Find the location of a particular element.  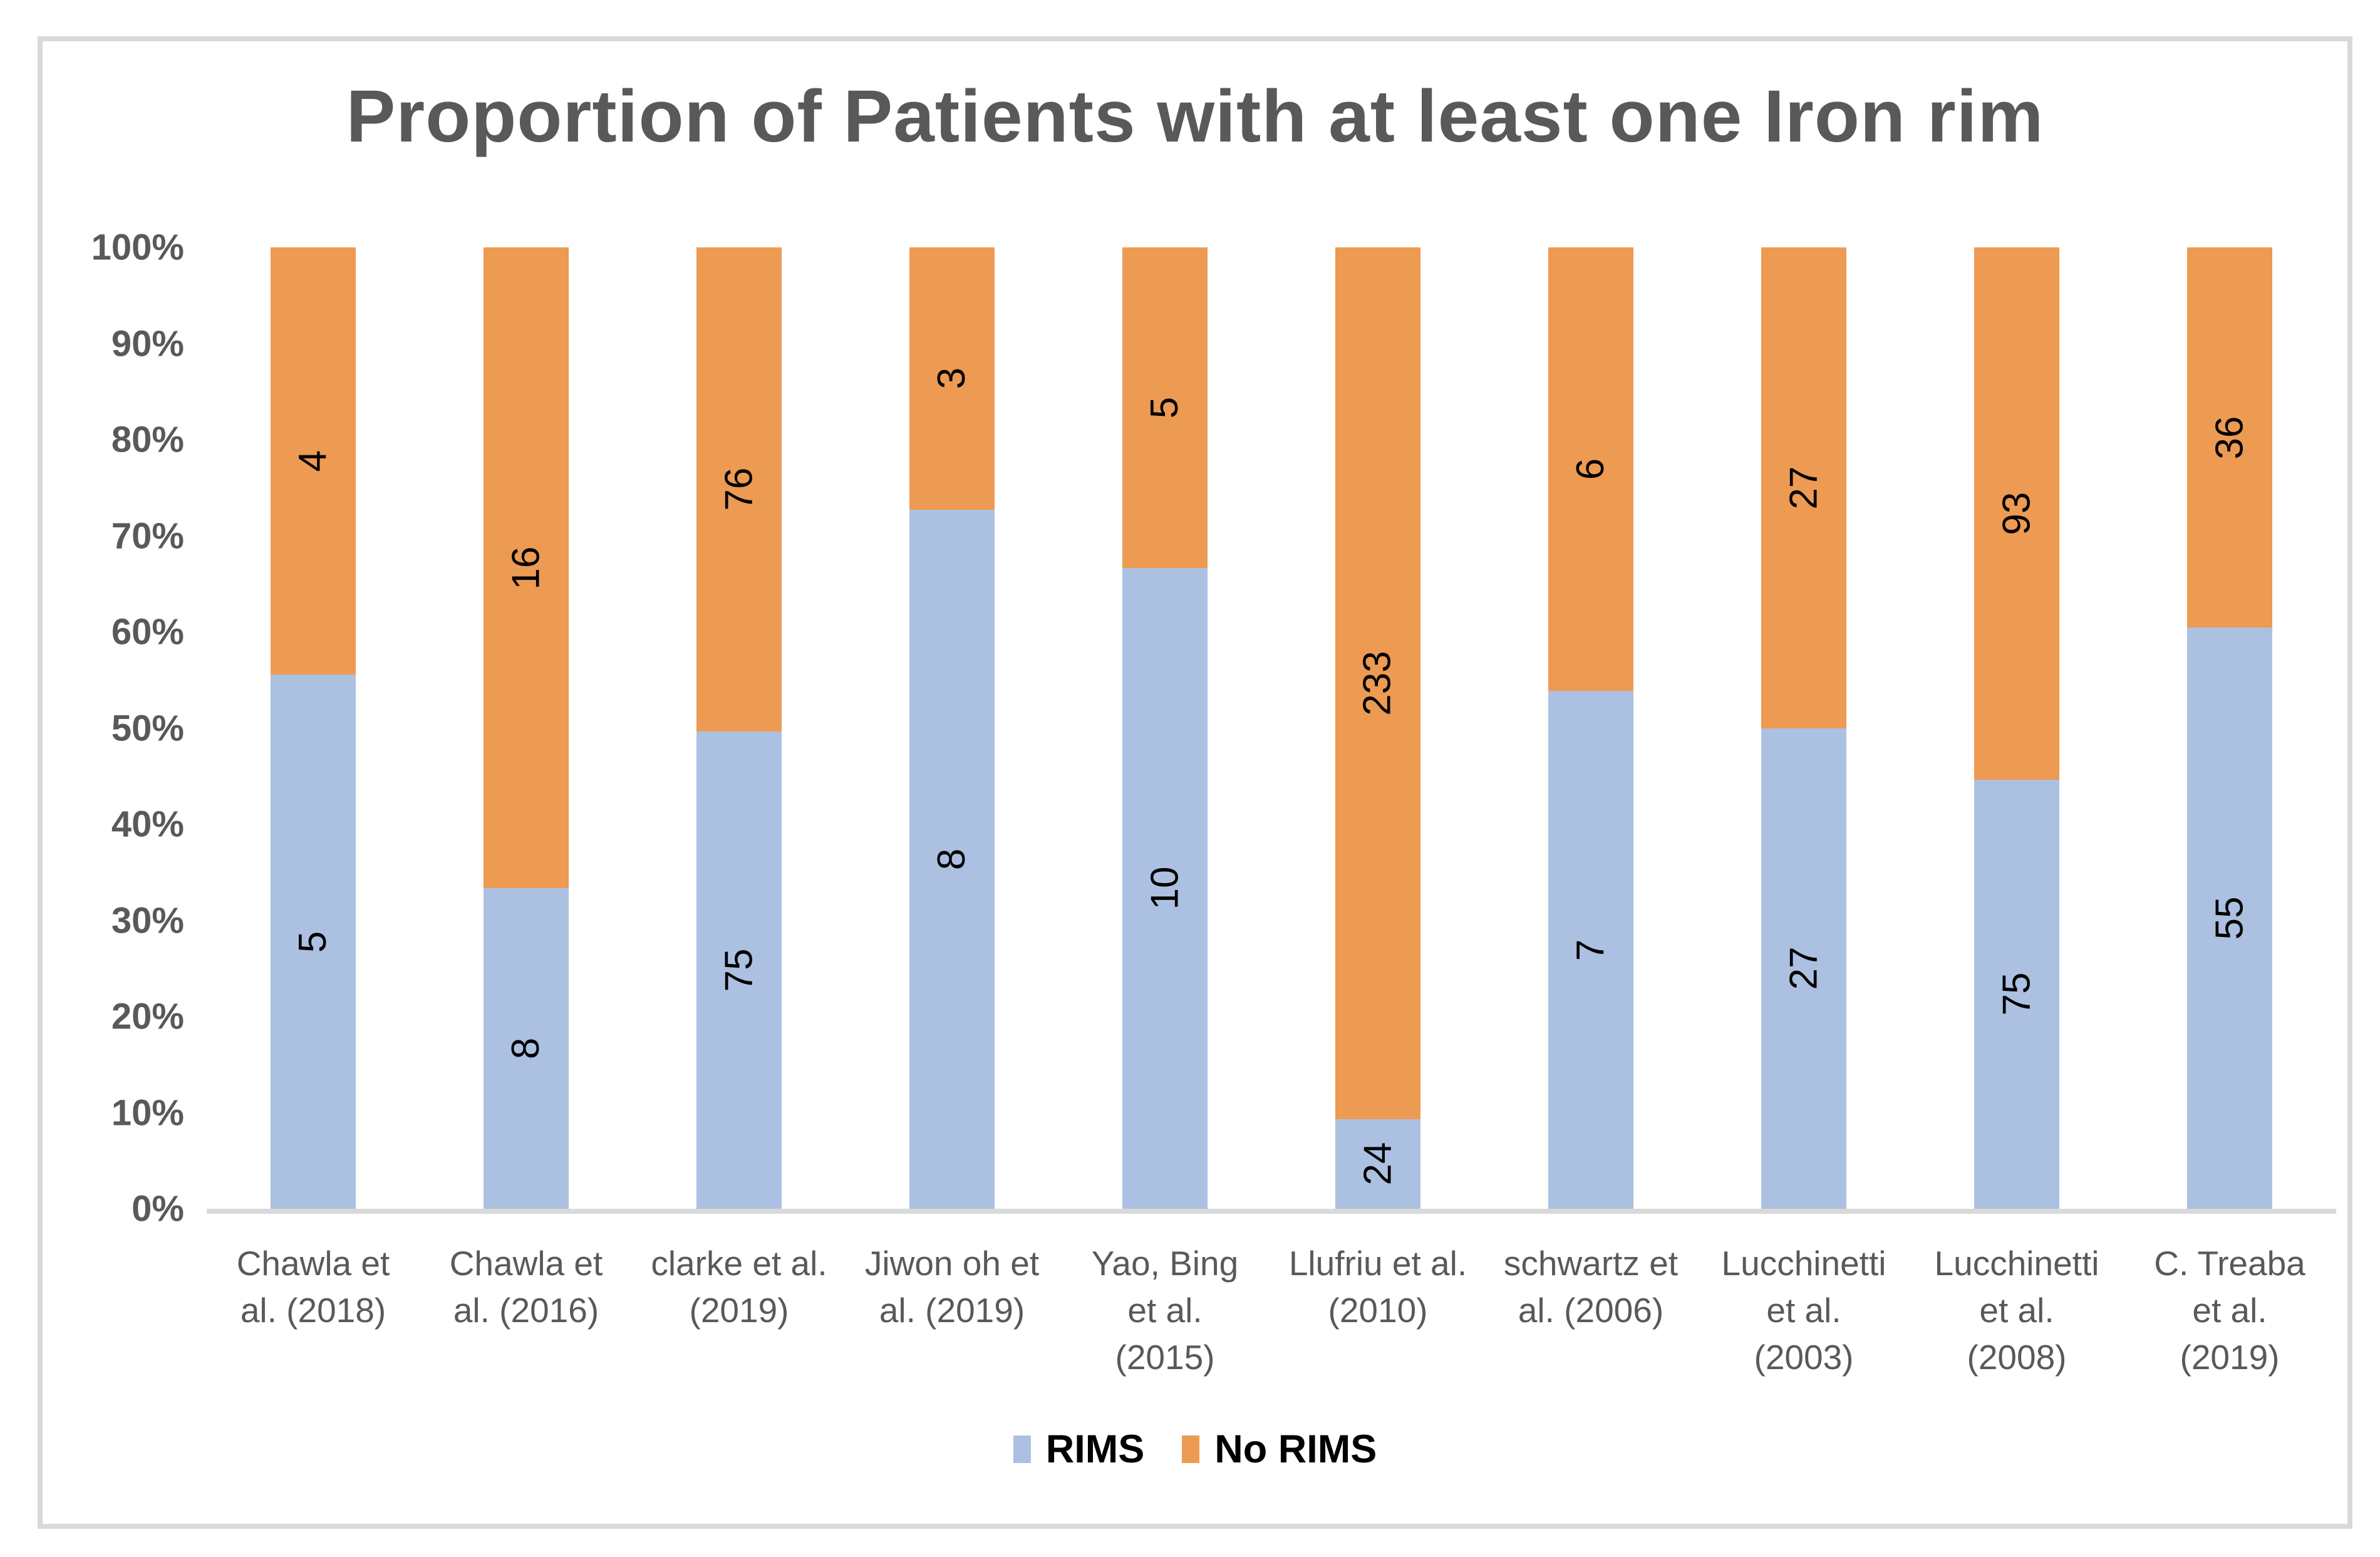

x-axis-label: Chawla et al. (2016) is located at coordinates (526, 1310).